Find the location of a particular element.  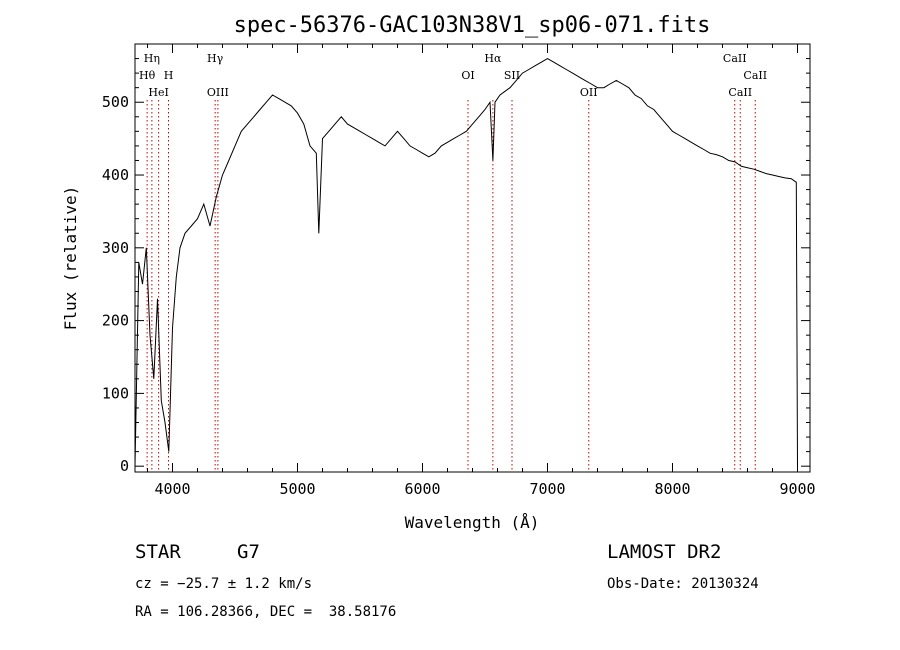

spectral-line-label: Hθ is located at coordinates (147, 75).